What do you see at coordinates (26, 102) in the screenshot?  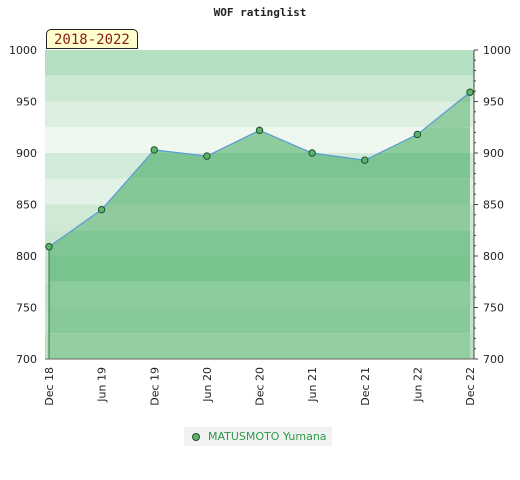 I see `y-tick-label-left: 950` at bounding box center [26, 102].